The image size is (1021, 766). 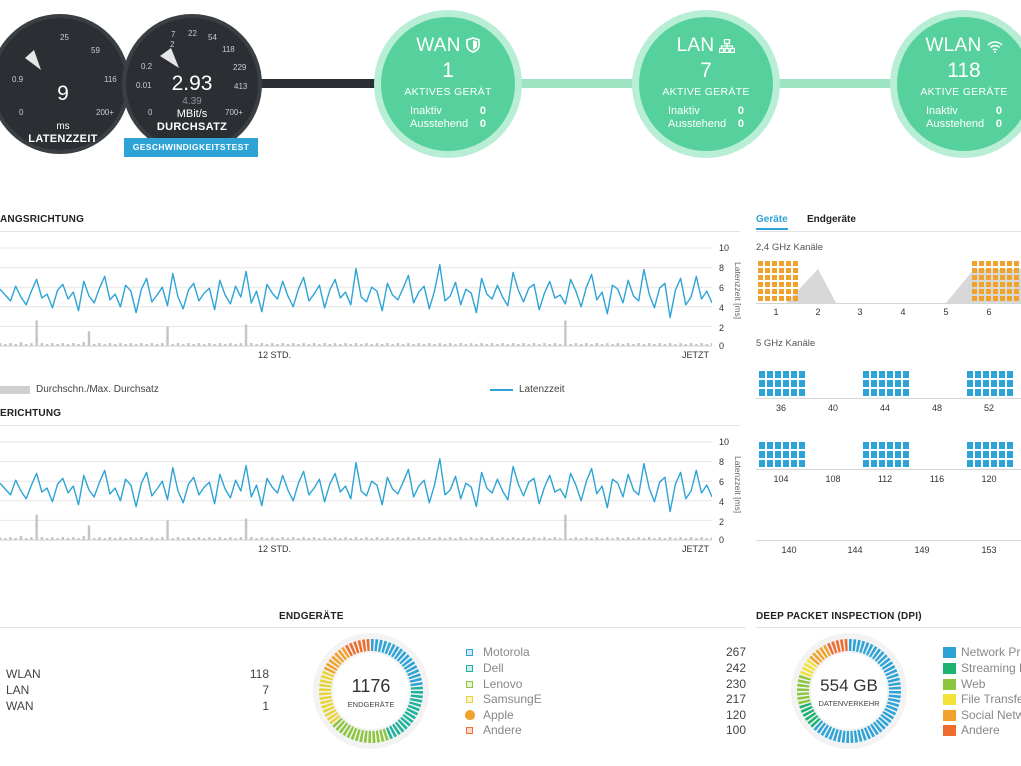 I want to click on dpi-category: Social Netw, so click(x=982, y=715).